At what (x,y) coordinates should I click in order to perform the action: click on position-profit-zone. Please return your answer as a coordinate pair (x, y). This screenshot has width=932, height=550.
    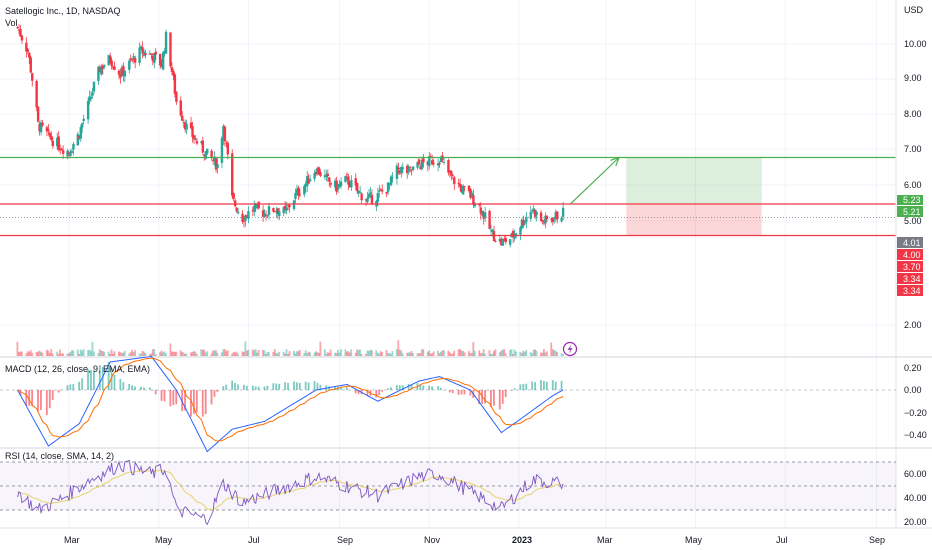
    Looking at the image, I should click on (694, 180).